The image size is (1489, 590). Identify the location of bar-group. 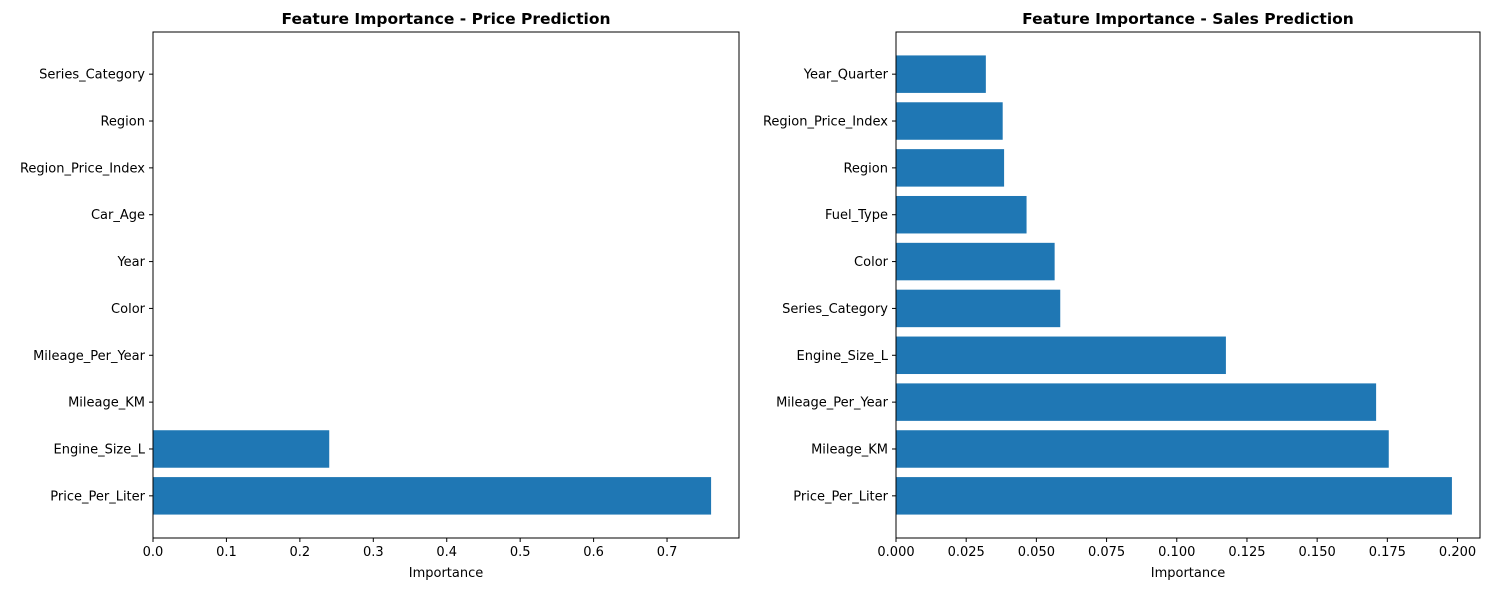
(432, 472).